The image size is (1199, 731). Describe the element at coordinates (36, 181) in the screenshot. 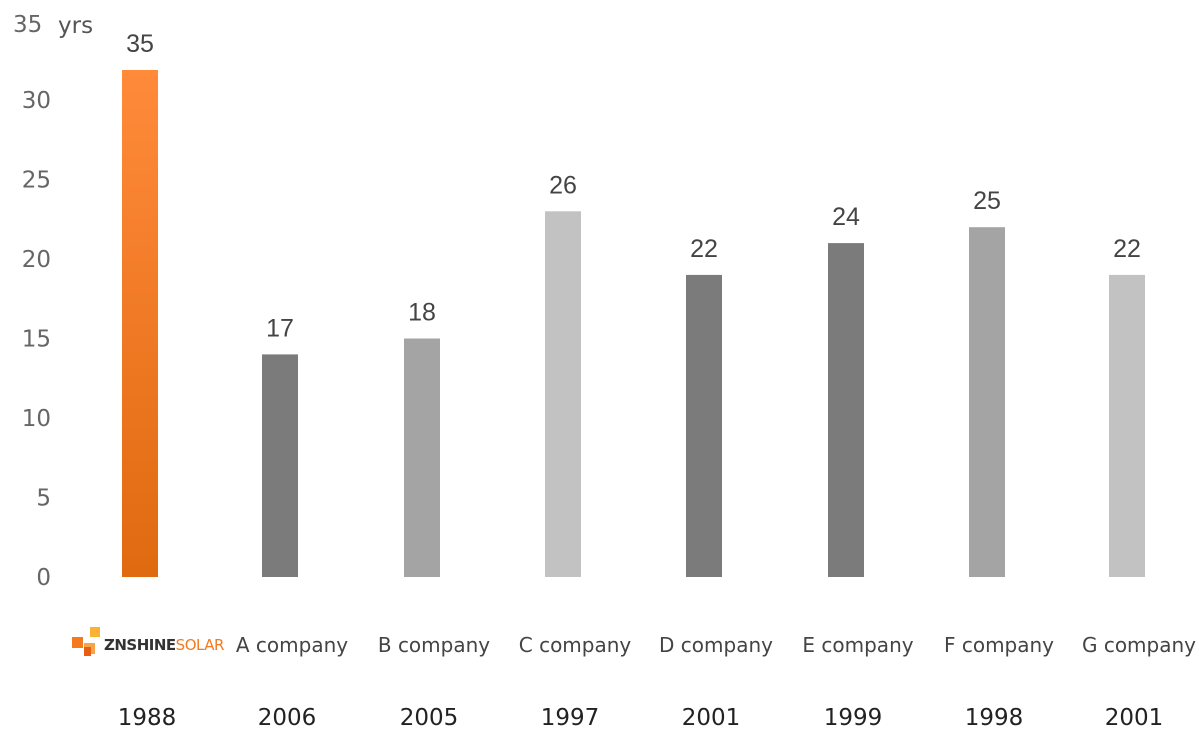

I see `y-tick-label: 25` at that location.